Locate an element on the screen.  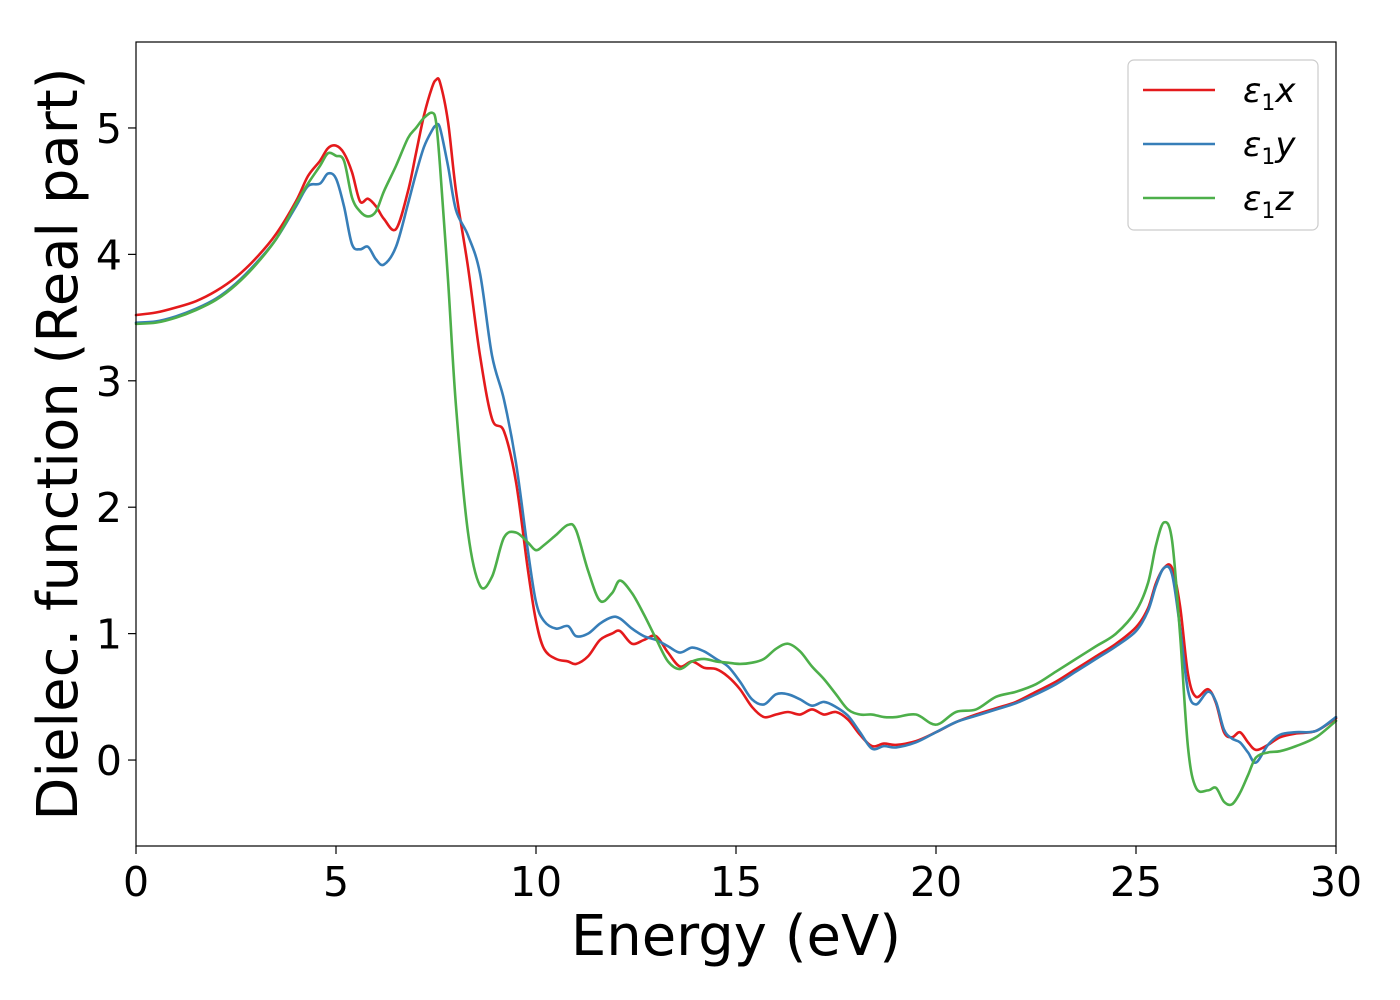
y-axis-title: Dielec. function (Real part) is located at coordinates (58, 443).